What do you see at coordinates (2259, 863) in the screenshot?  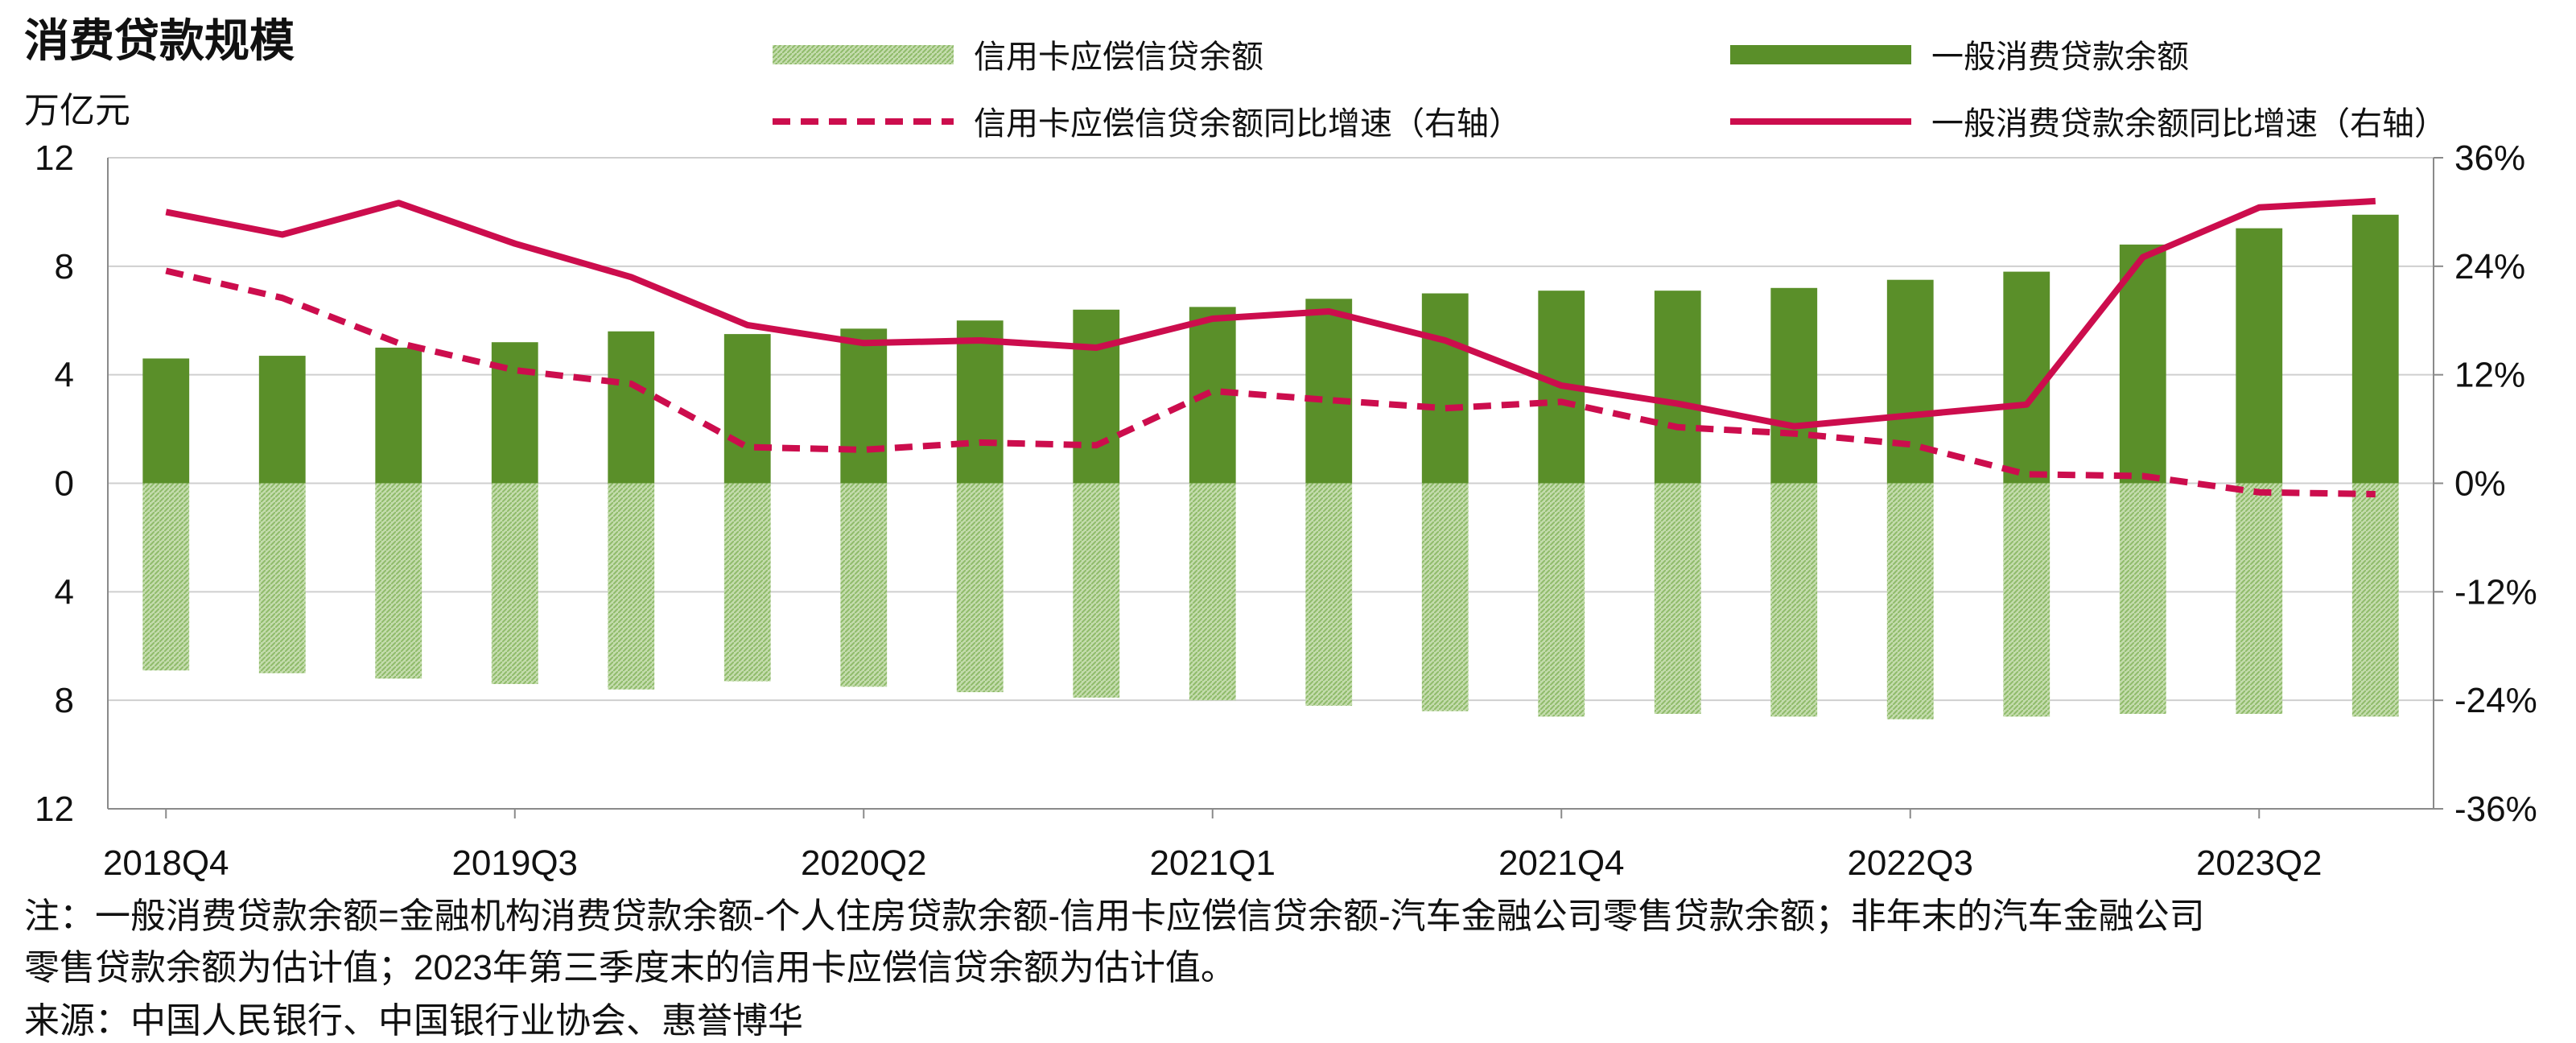 I see `x-tick-label: 2023Q2` at bounding box center [2259, 863].